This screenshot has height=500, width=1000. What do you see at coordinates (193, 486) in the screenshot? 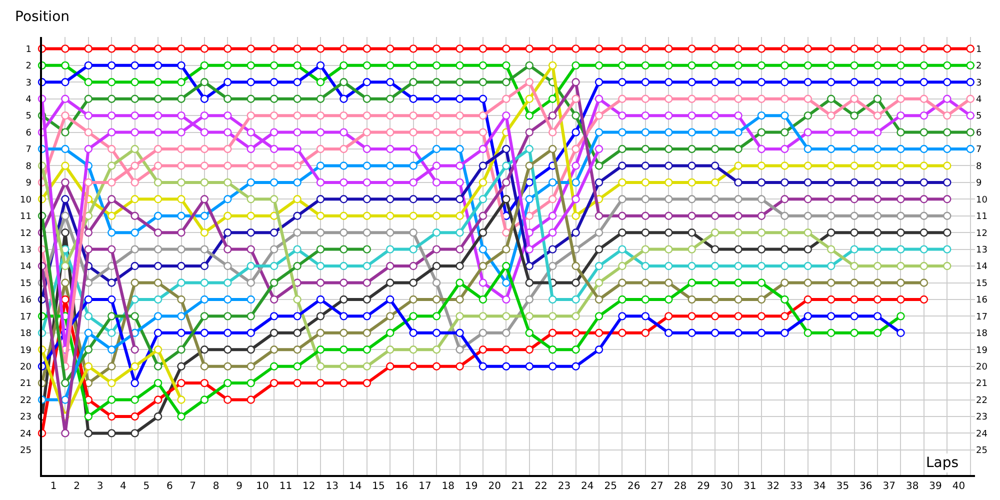
I see `x-tick-label: 7` at bounding box center [193, 486].